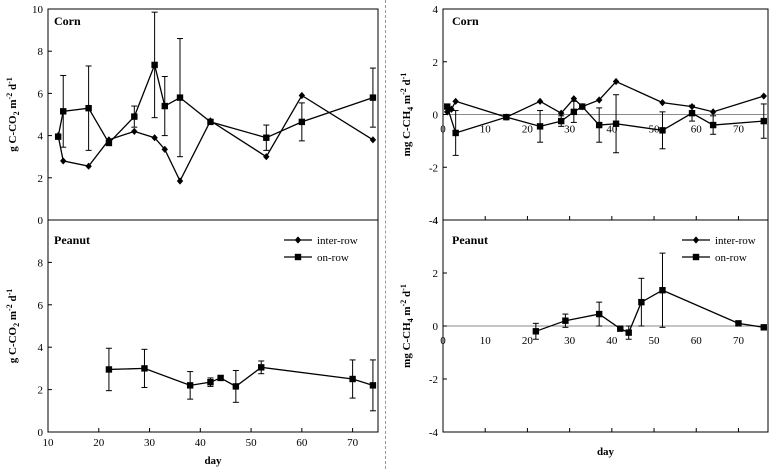 This screenshot has width=773, height=469. Describe the element at coordinates (465, 21) in the screenshot. I see `panel-title: Corn` at that location.